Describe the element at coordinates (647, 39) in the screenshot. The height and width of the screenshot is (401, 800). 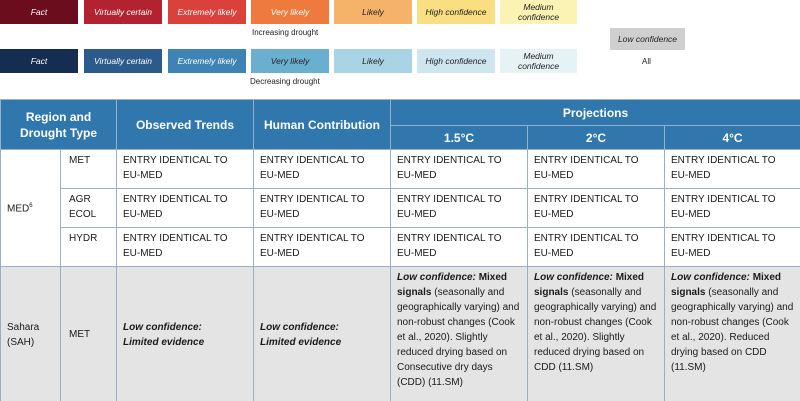
I see `legend-low-confidence-chip: Low confidence` at that location.